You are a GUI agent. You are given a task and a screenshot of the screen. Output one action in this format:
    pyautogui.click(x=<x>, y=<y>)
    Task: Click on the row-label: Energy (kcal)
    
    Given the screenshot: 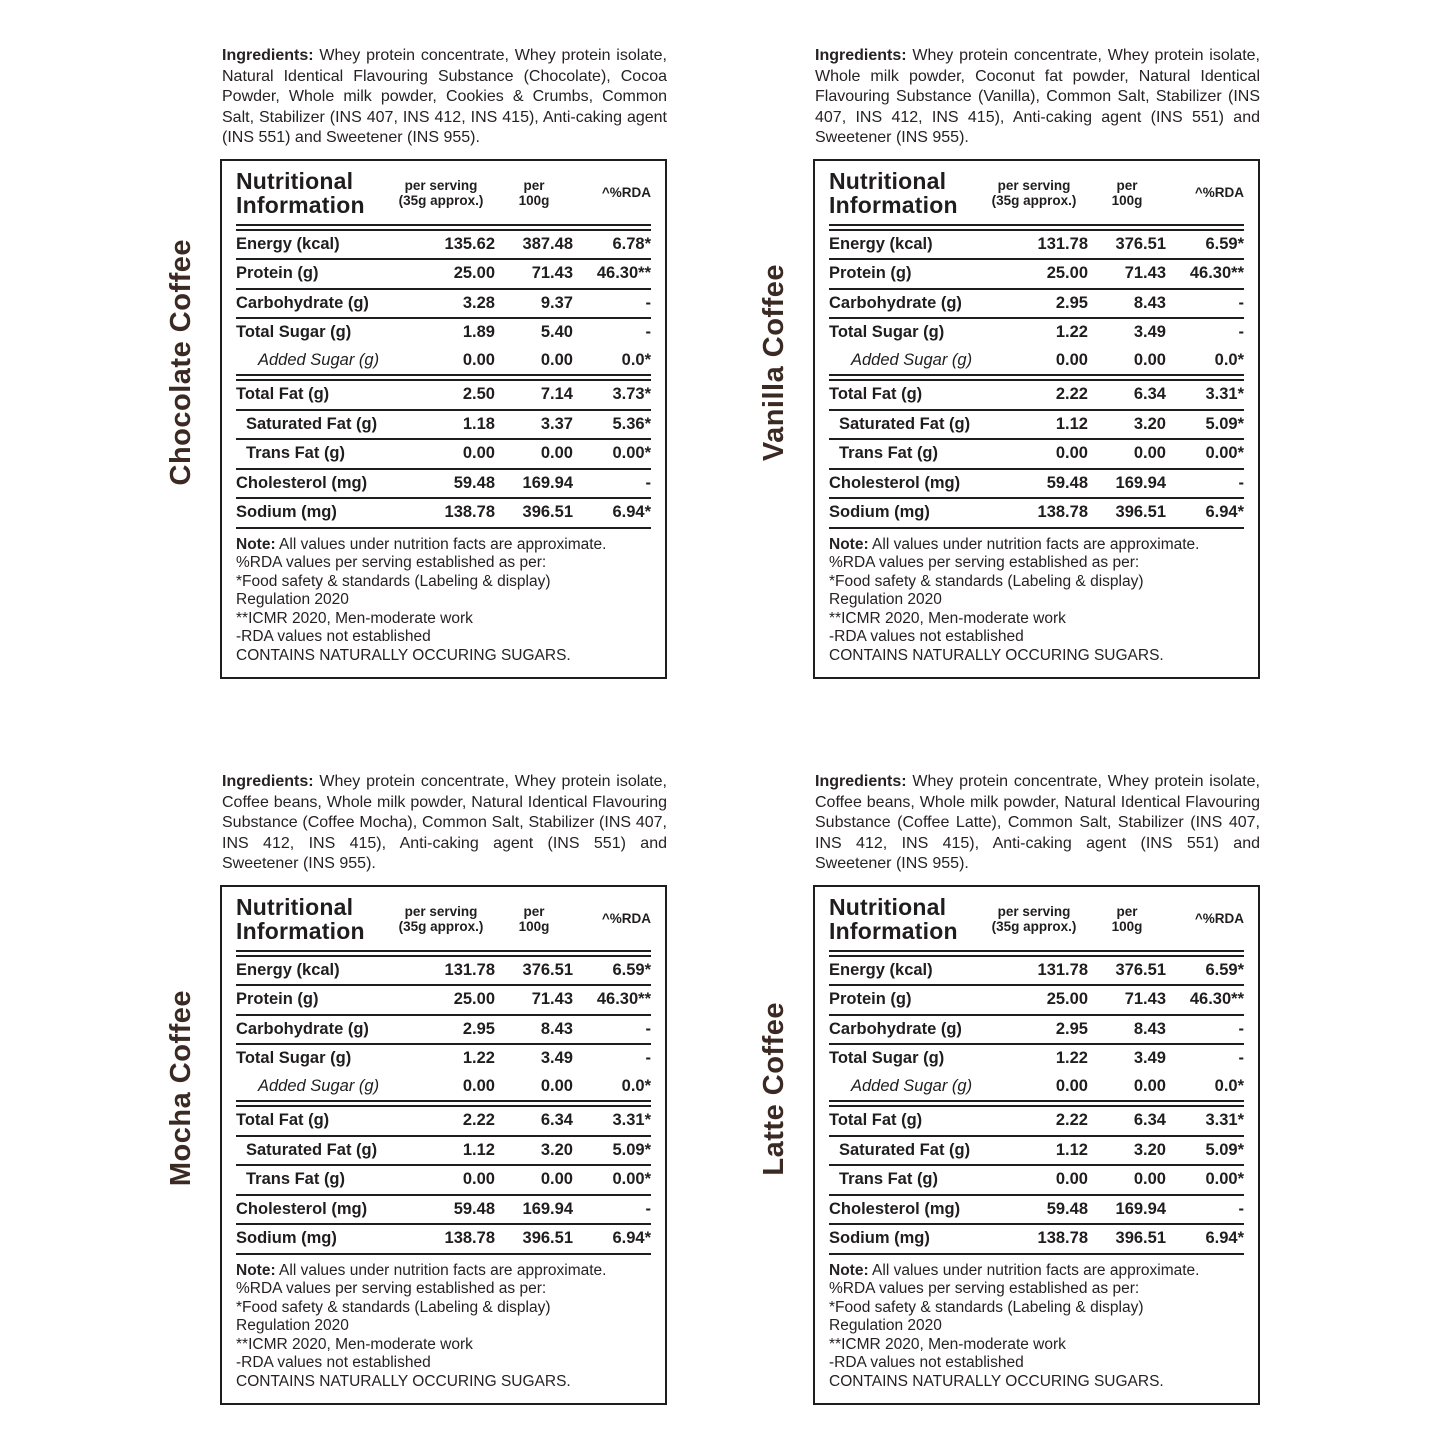 What is the action you would take?
    pyautogui.click(x=881, y=969)
    